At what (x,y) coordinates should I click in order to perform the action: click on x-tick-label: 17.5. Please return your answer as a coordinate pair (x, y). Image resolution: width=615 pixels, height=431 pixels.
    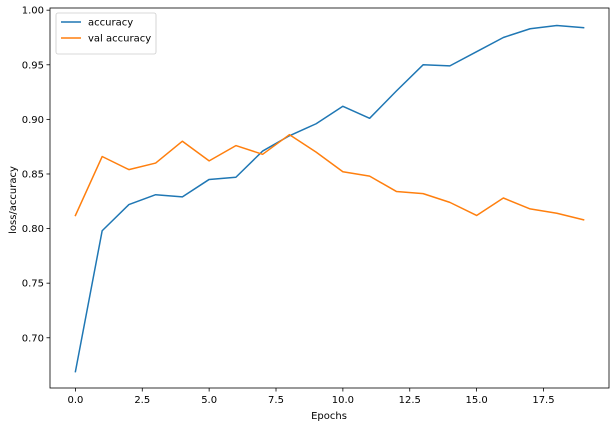
    Looking at the image, I should click on (543, 400).